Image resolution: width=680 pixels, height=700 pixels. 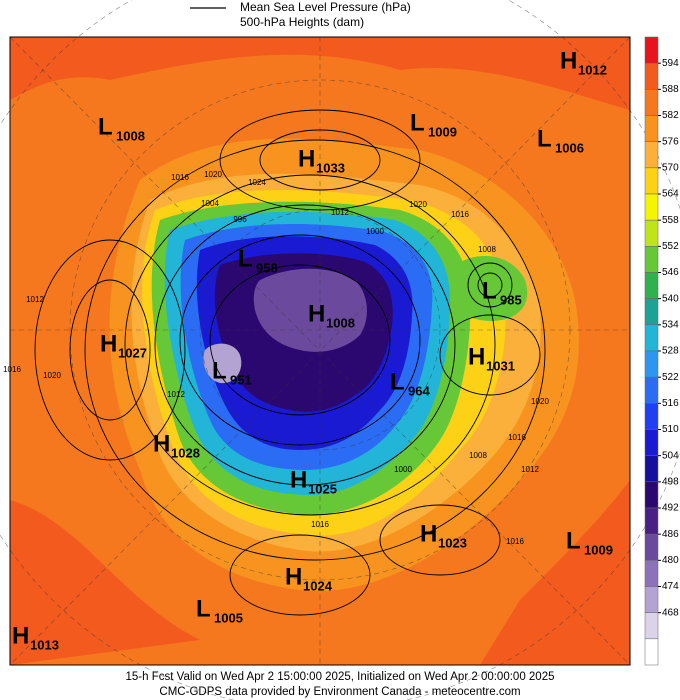 What do you see at coordinates (44, 644) in the screenshot?
I see `center-value: 1013` at bounding box center [44, 644].